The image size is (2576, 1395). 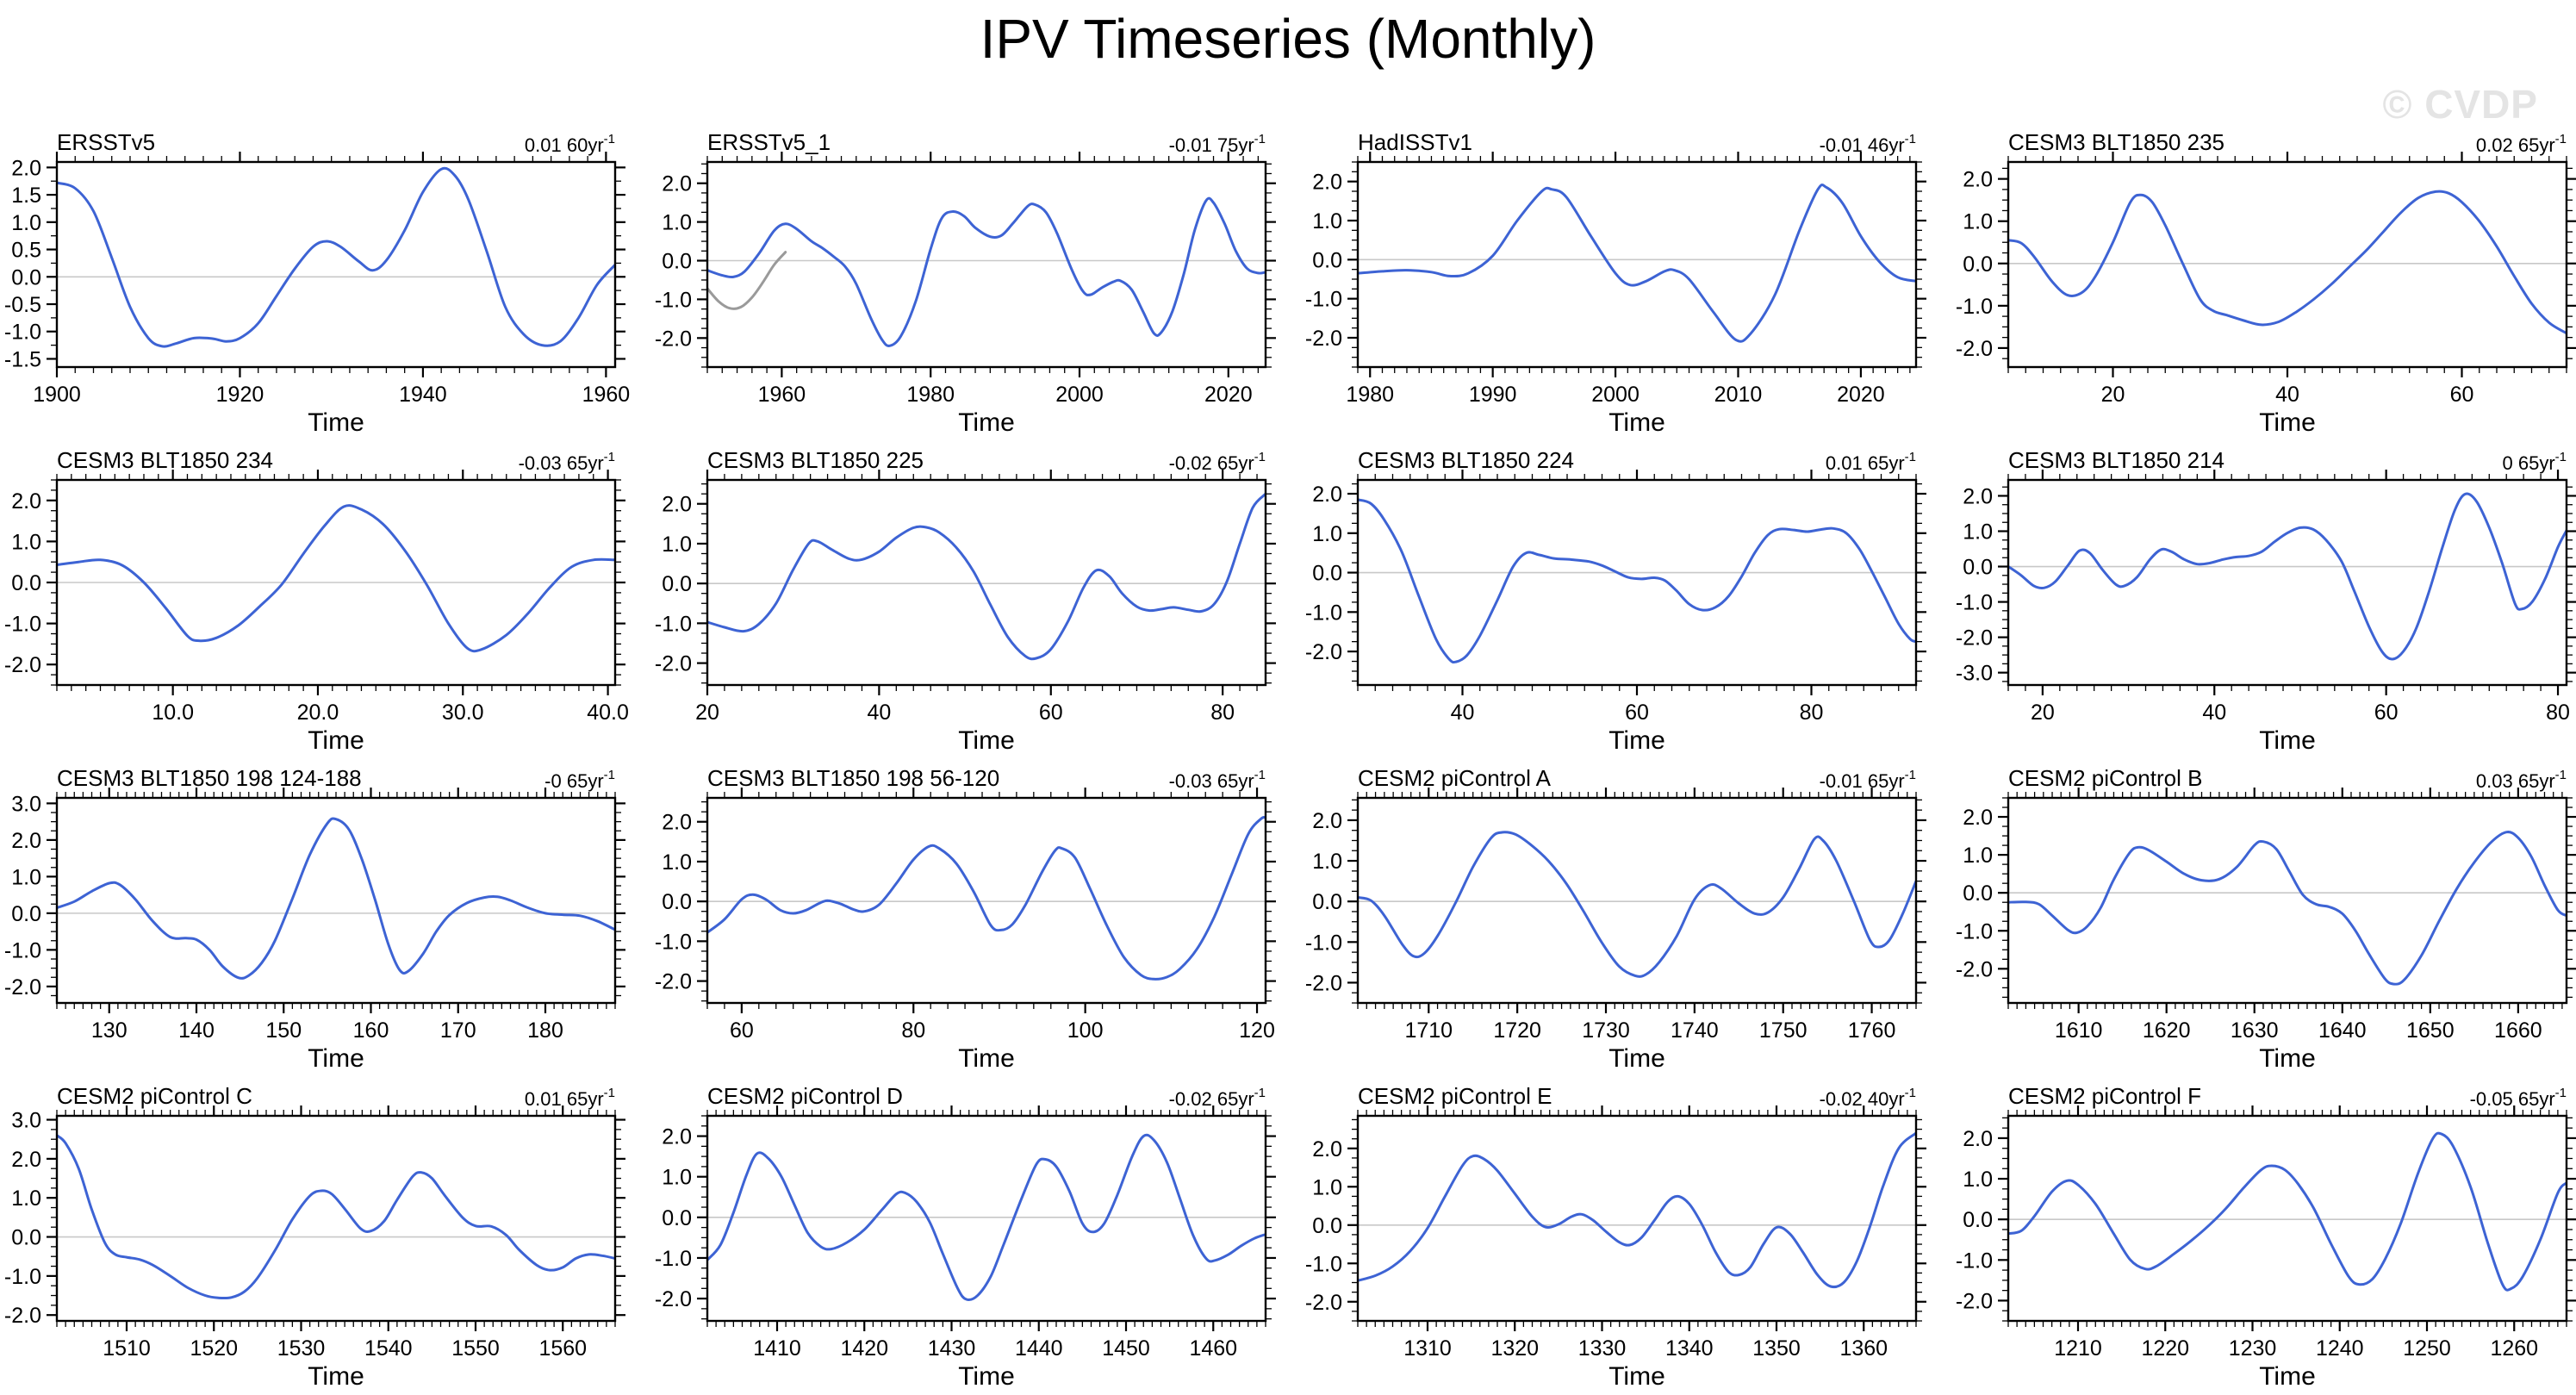 What do you see at coordinates (931, 395) in the screenshot?
I see `x-tick-label: 1980` at bounding box center [931, 395].